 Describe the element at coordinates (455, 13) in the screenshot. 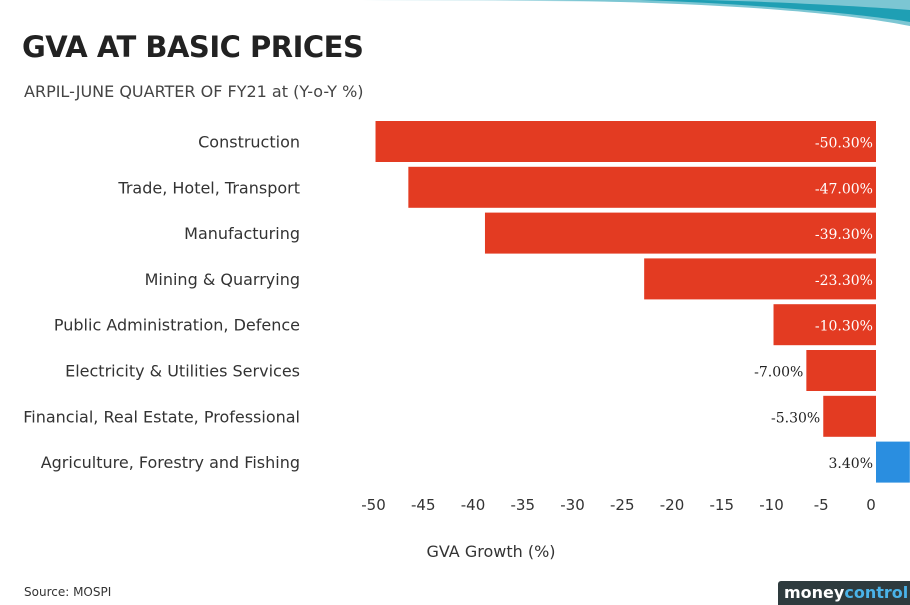

I see `decorative-header-wave` at that location.